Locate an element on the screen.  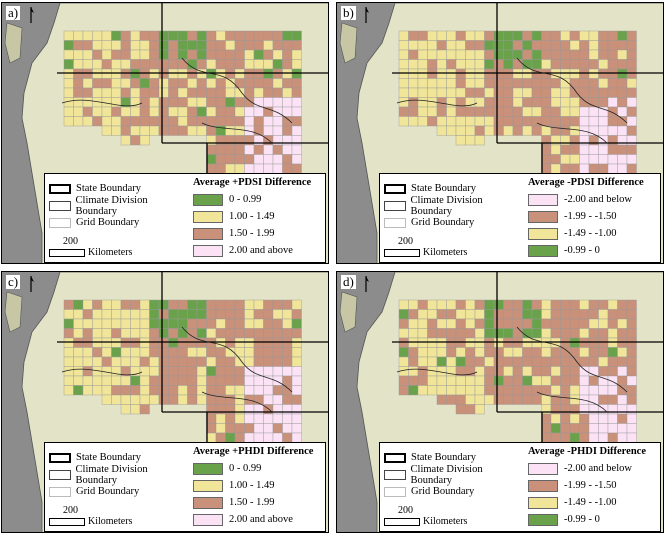
class-label: 1.00 - 1.49 is located at coordinates (252, 216).